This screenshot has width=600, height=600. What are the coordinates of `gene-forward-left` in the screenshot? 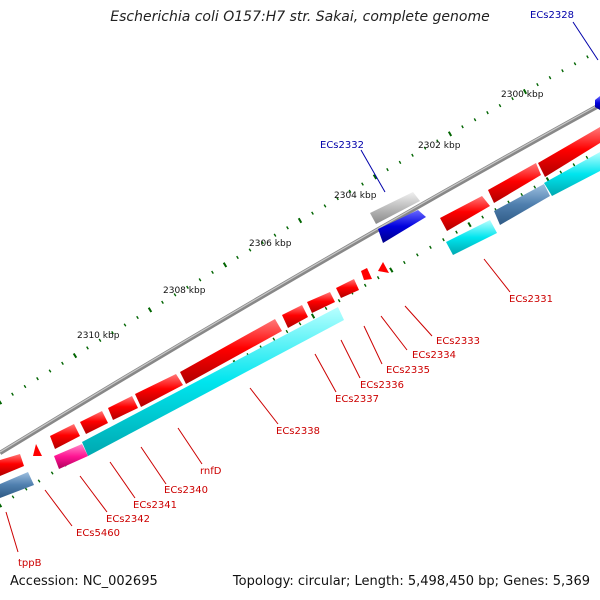 It's located at (12, 465).